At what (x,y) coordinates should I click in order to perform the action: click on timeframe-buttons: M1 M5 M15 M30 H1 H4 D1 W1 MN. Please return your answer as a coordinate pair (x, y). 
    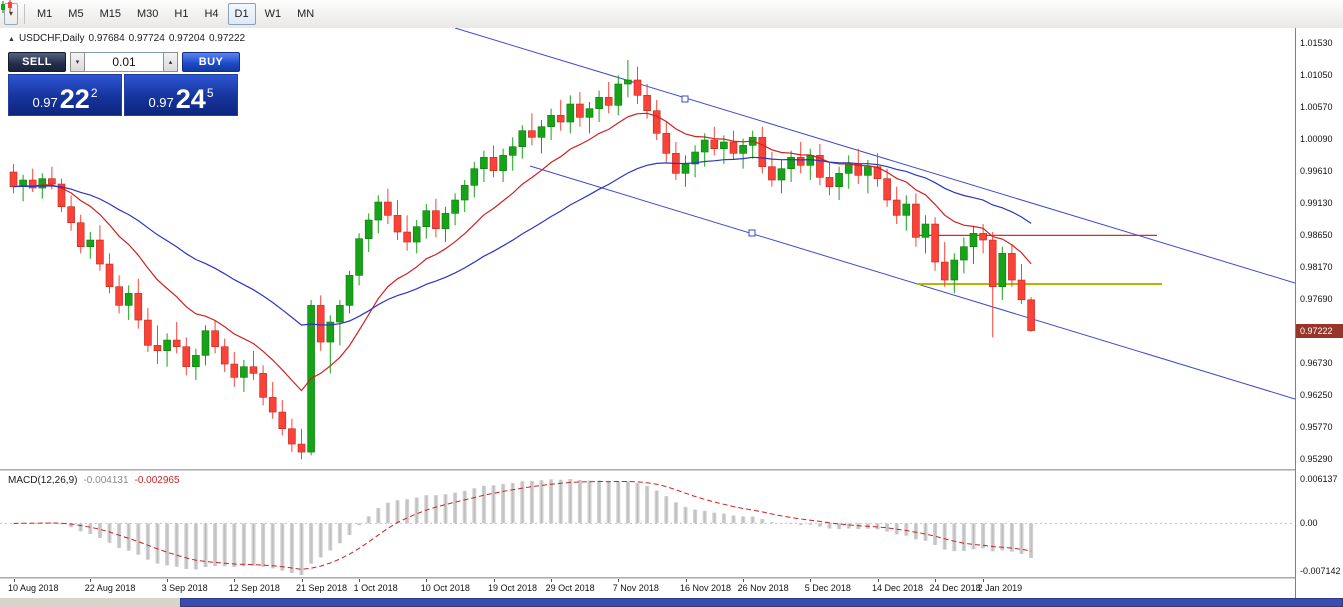
    Looking at the image, I should click on (175, 14).